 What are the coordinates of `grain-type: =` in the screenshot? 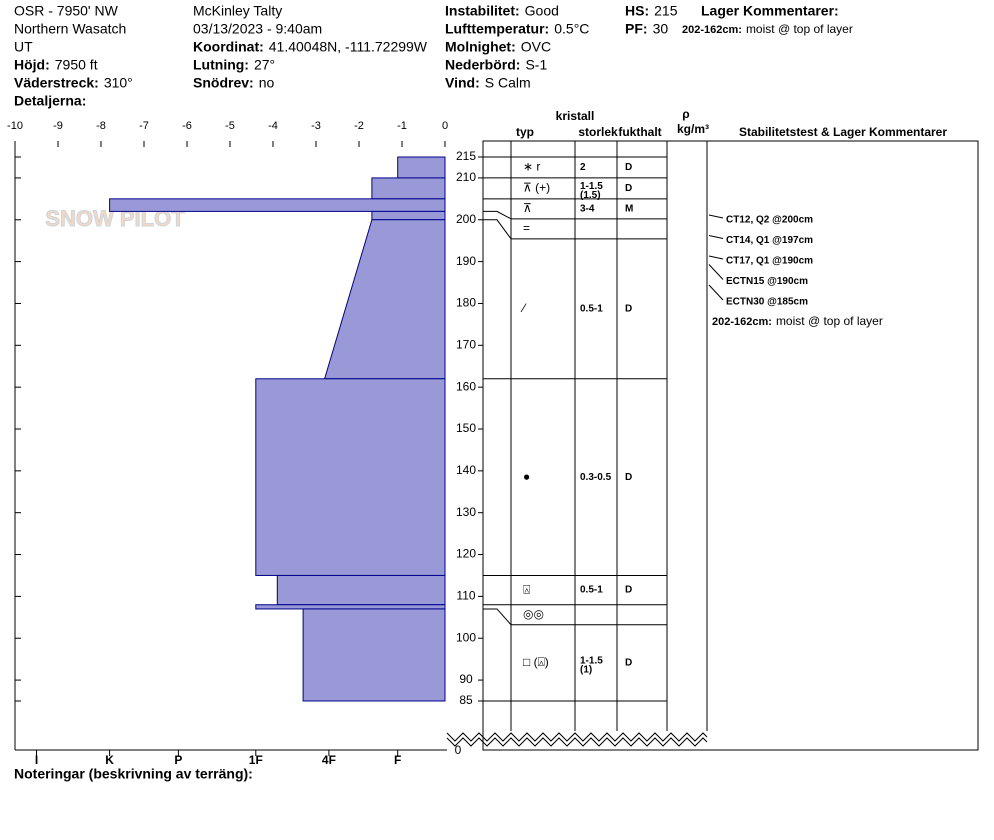 It's located at (526, 228).